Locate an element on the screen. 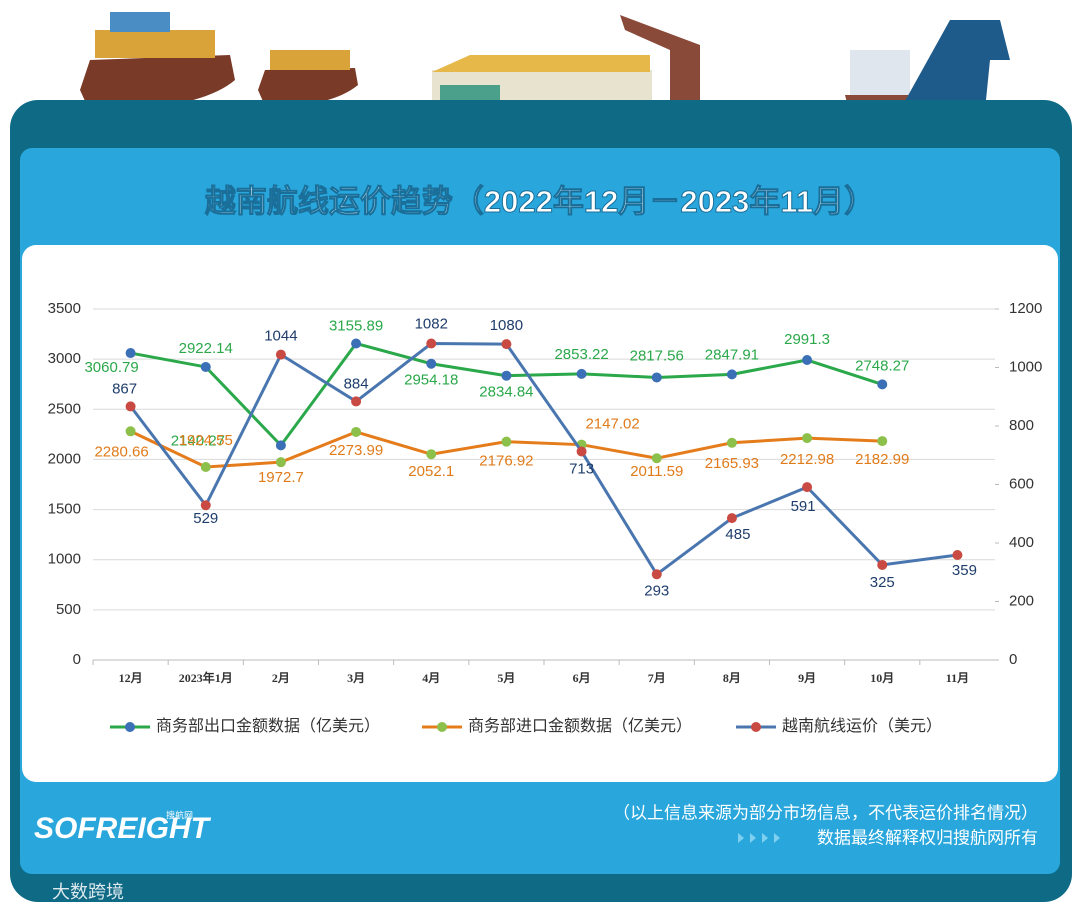 The width and height of the screenshot is (1080, 920). y-tick-label: 2000 is located at coordinates (64, 458).